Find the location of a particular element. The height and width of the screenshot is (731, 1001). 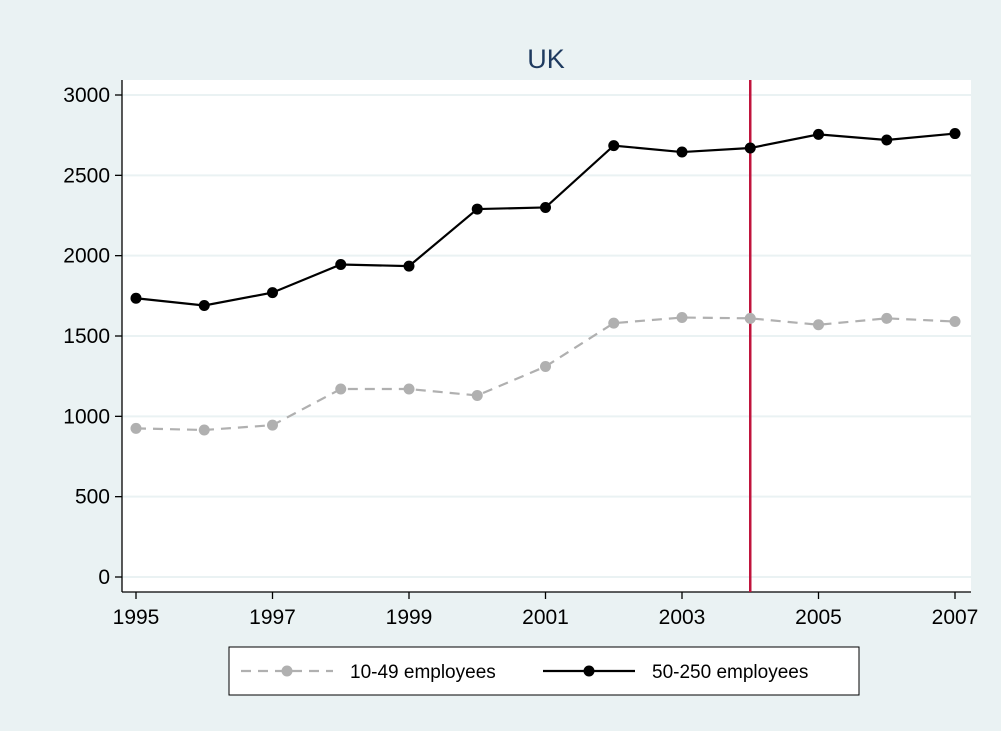

legend-label: 50-250 employees is located at coordinates (730, 672).